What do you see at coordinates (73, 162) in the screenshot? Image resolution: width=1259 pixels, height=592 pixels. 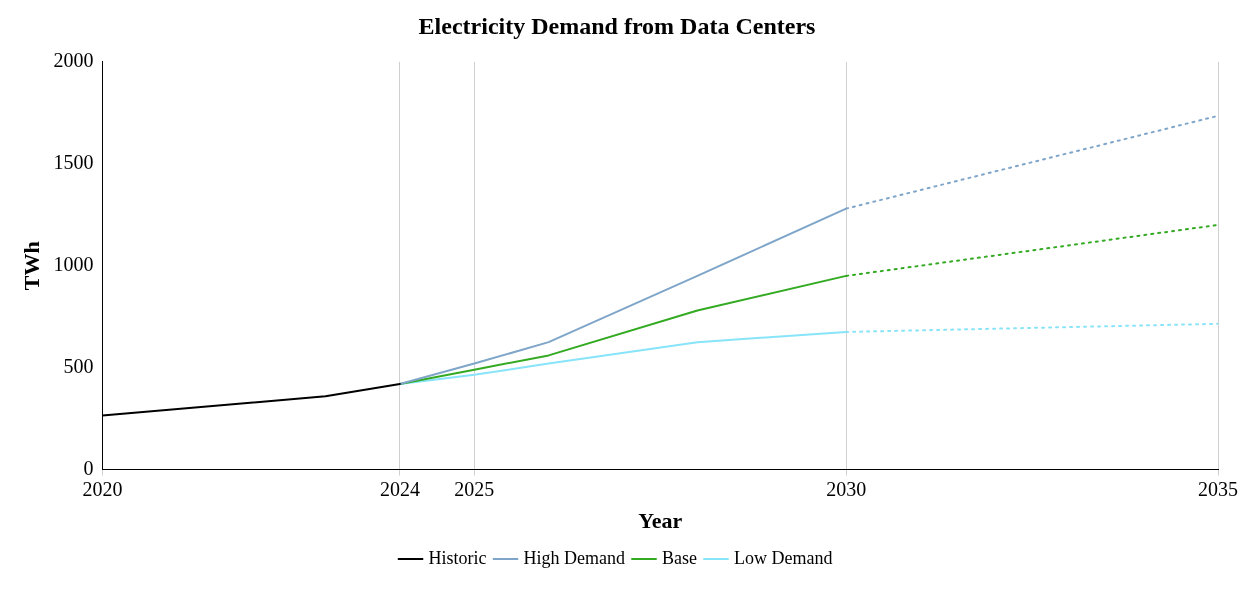 I see `y-tick-label: 1500` at bounding box center [73, 162].